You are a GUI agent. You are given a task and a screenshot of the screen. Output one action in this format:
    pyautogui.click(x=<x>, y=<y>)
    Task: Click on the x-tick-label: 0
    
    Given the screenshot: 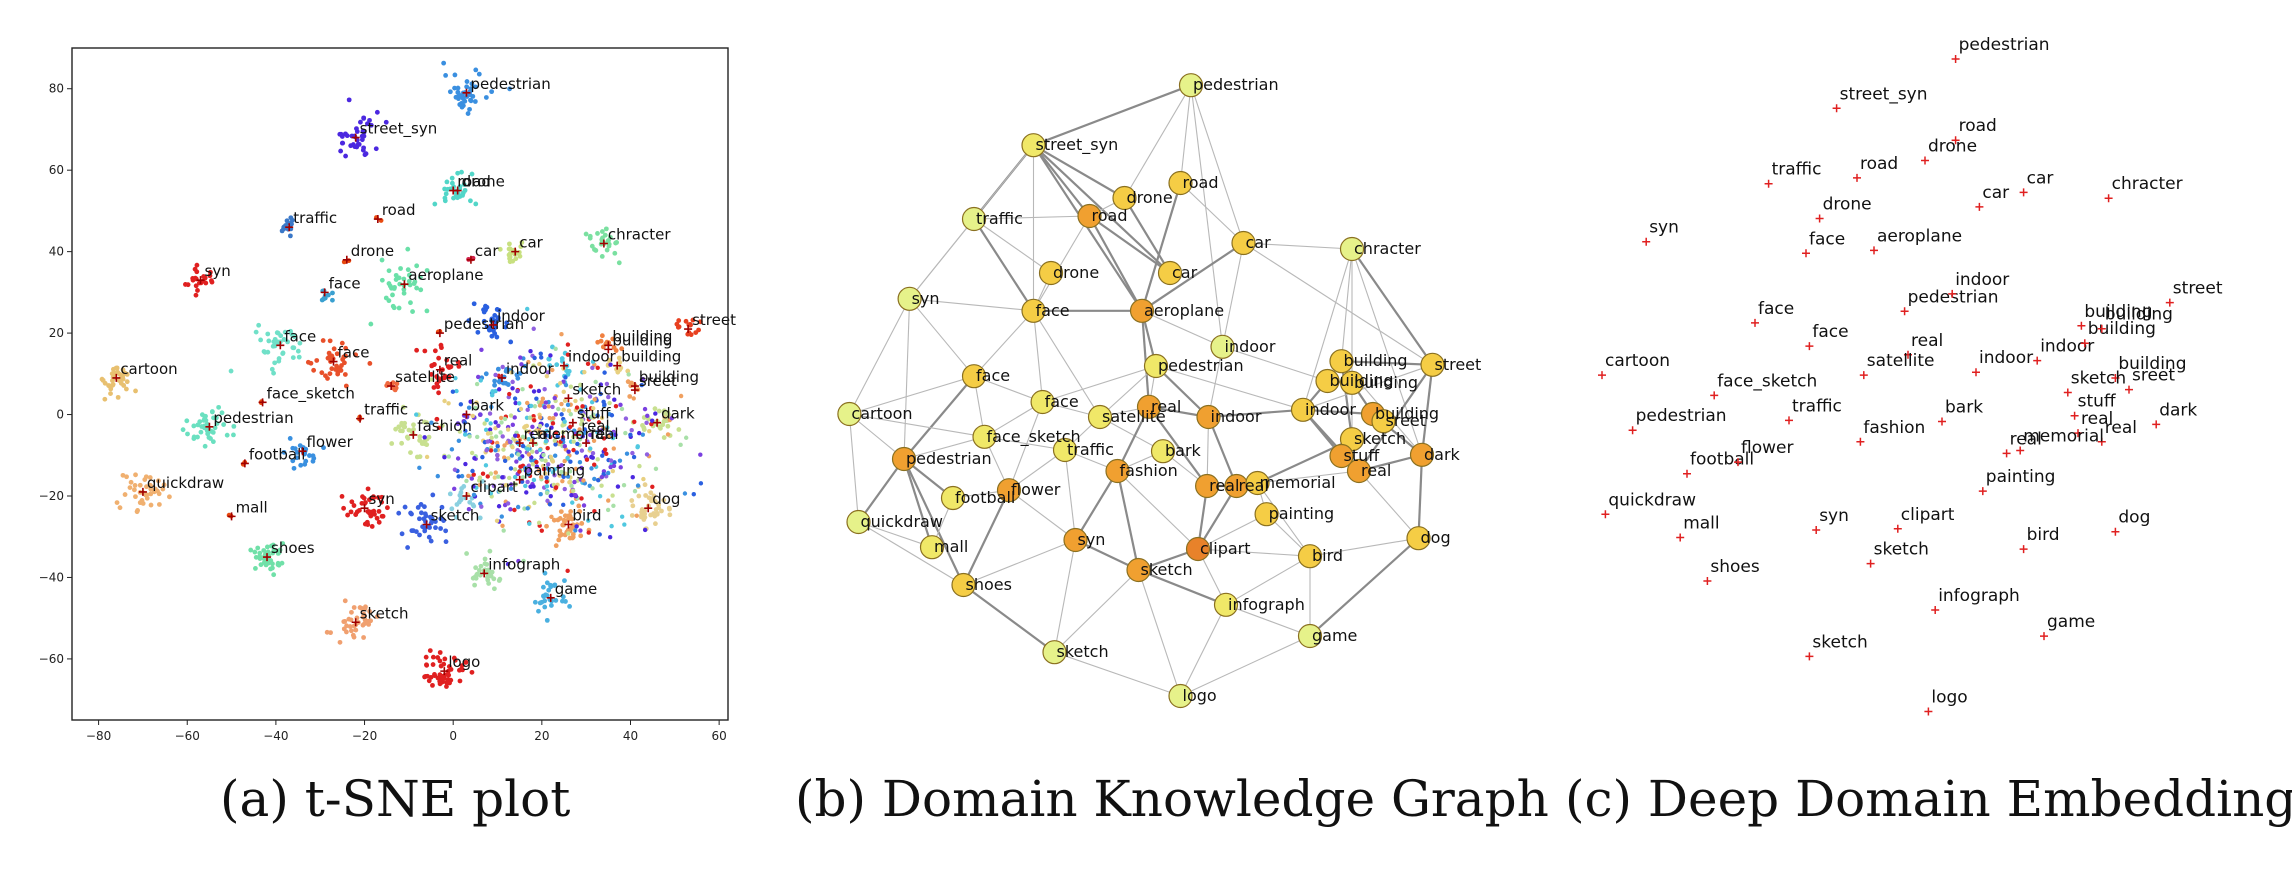 What is the action you would take?
    pyautogui.click(x=453, y=736)
    